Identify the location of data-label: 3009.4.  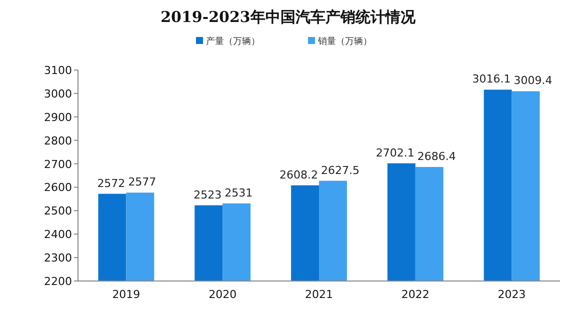
(533, 81).